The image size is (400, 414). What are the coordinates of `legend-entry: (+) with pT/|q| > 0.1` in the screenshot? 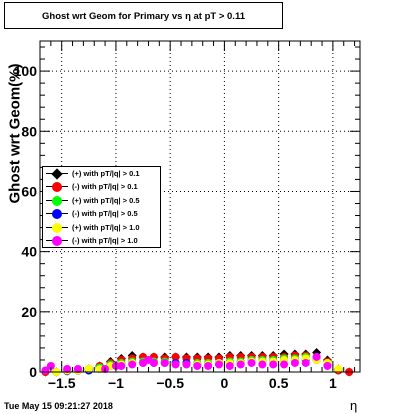 It's located at (101, 174).